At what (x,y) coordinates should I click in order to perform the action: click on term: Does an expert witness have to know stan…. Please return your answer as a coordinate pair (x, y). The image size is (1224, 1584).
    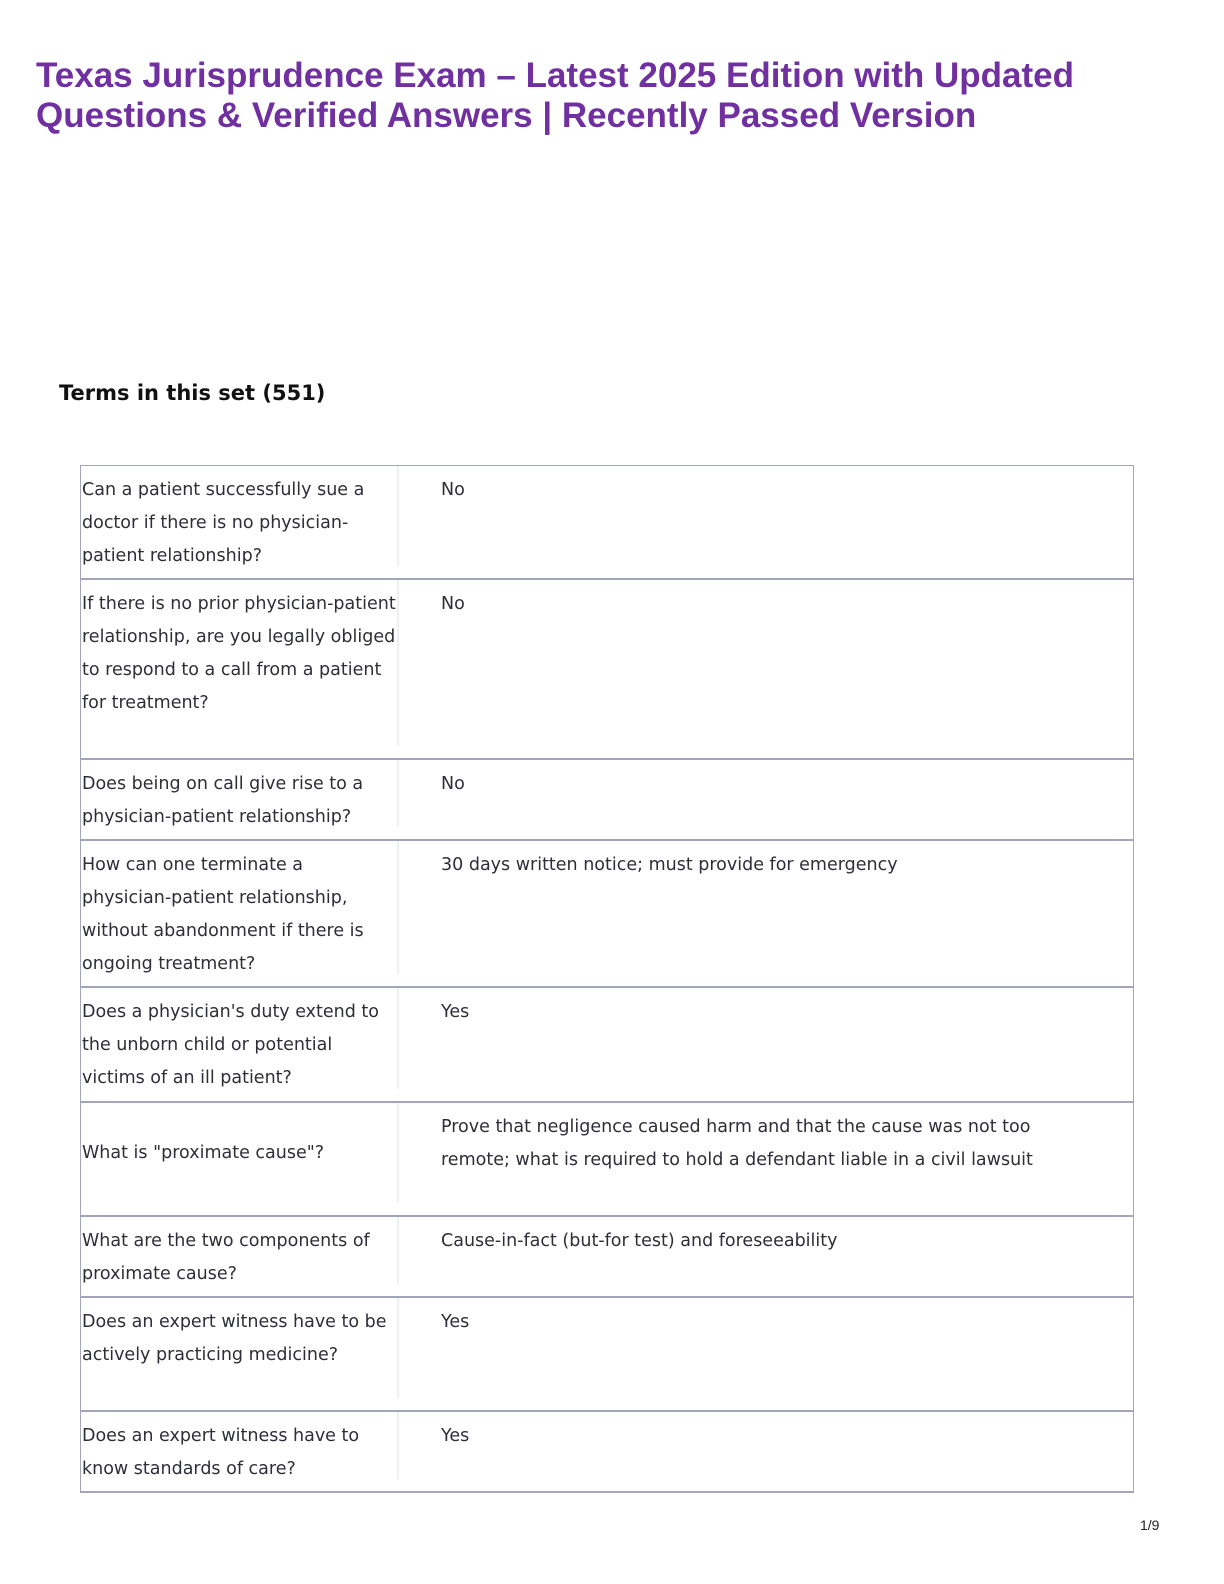
    Looking at the image, I should click on (240, 1445).